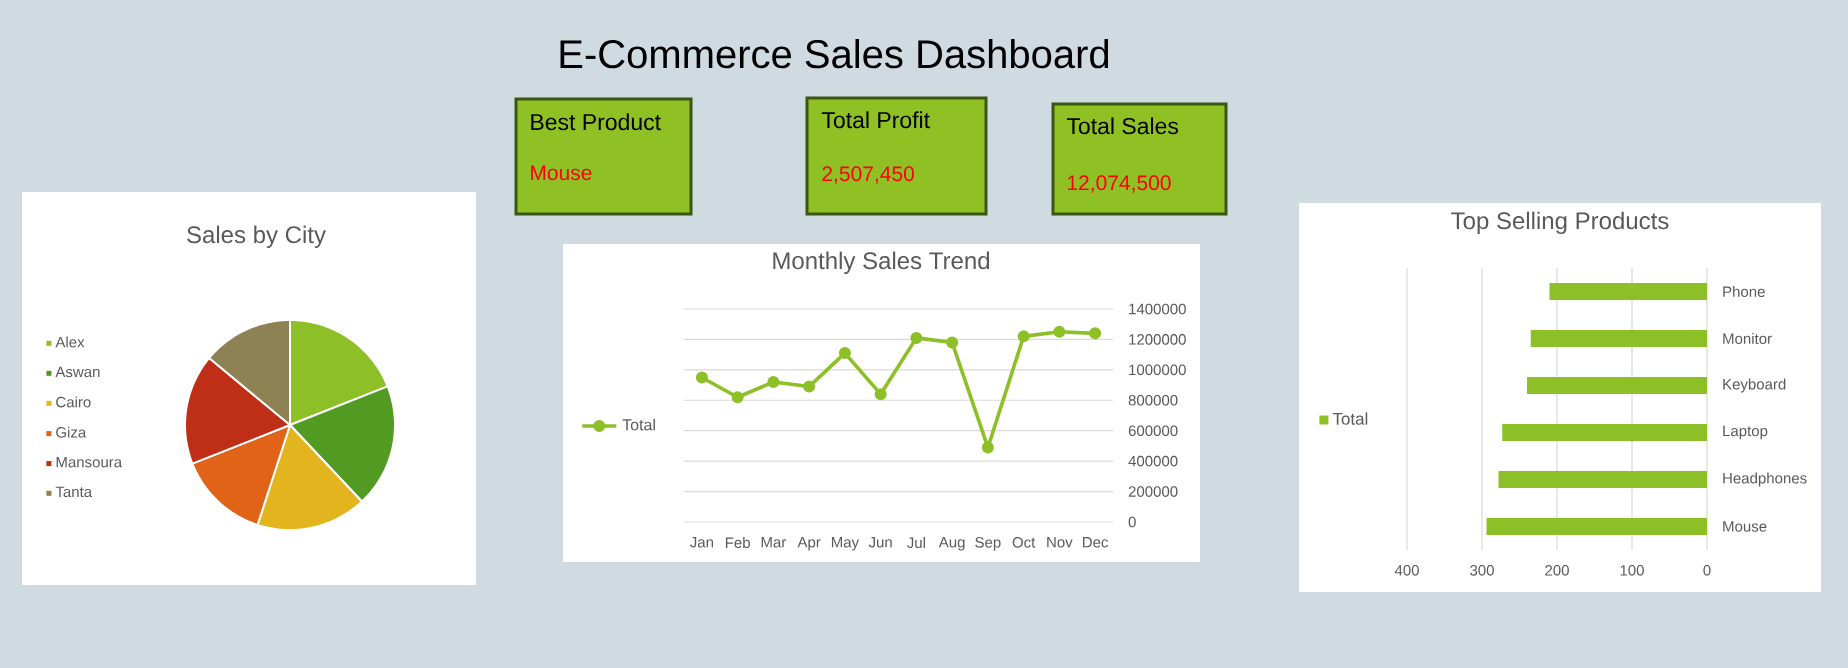 This screenshot has height=668, width=1848. Describe the element at coordinates (71, 432) in the screenshot. I see `legend-label: Giza` at that location.